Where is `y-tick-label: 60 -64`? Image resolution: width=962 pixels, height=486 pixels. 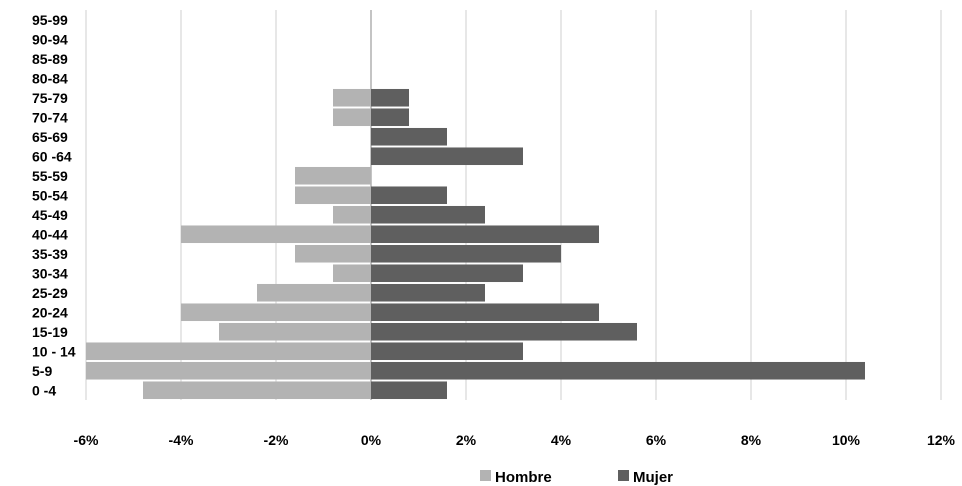 y-tick-label: 60 -64 is located at coordinates (52, 156).